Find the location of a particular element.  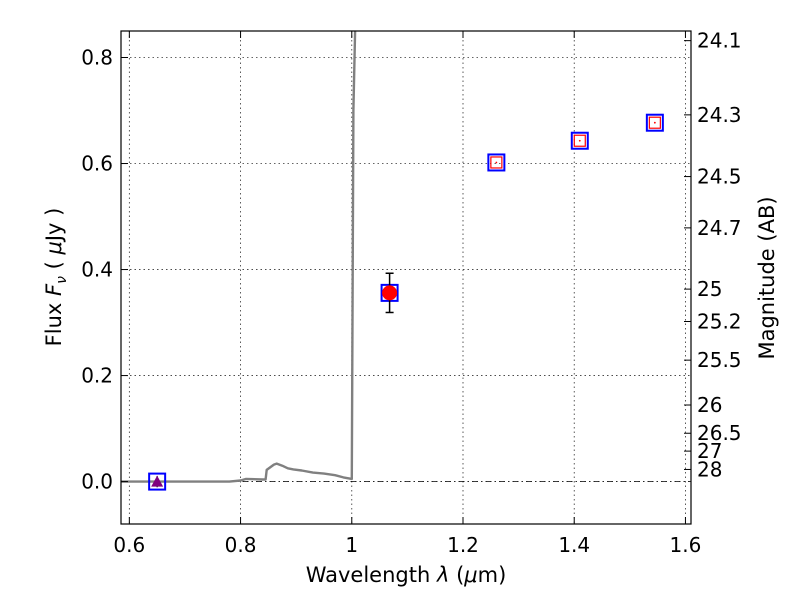

x-tick-label: 1.2 is located at coordinates (463, 545).